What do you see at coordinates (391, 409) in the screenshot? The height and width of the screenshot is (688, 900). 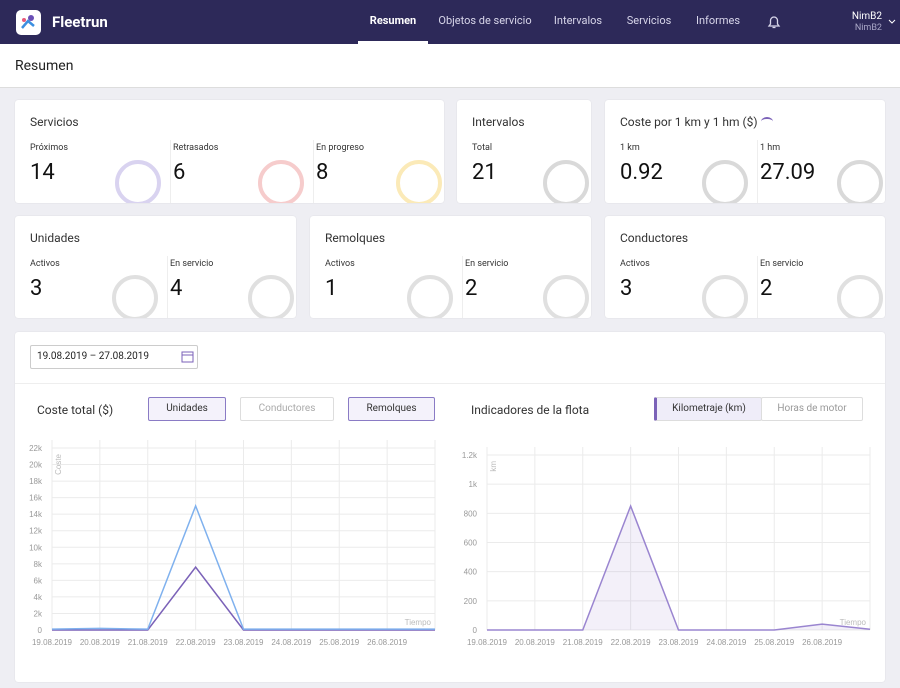 I see `legend-button: Remolques` at bounding box center [391, 409].